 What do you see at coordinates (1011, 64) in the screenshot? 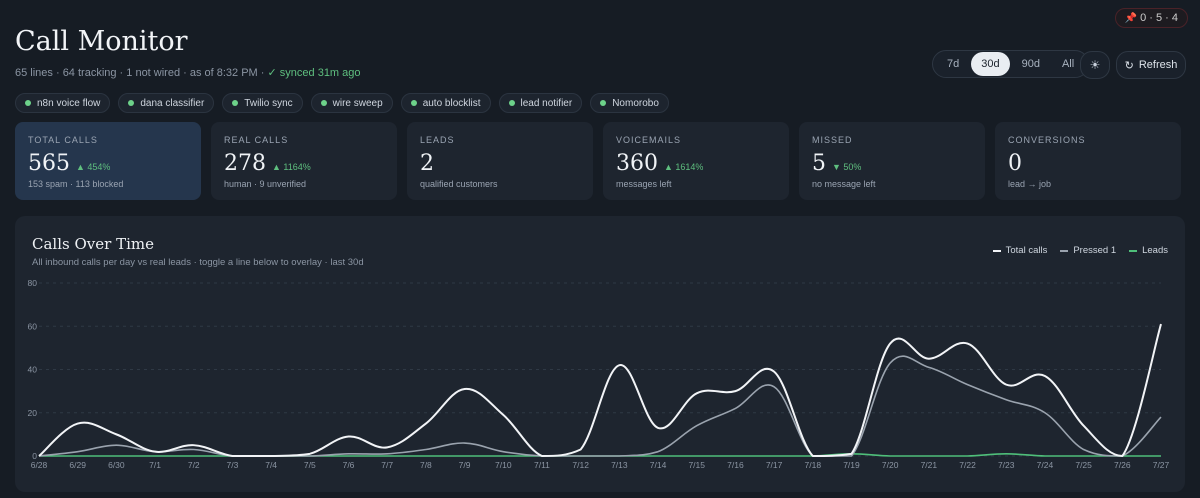
I see `range-selector: 7d 30d 90d All` at bounding box center [1011, 64].